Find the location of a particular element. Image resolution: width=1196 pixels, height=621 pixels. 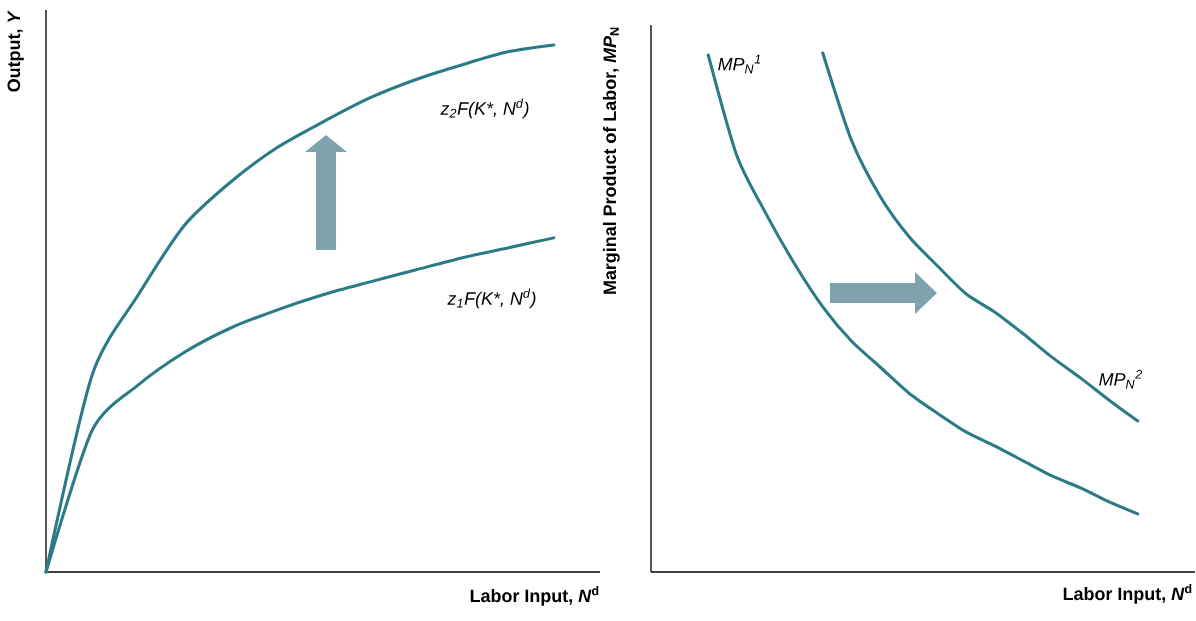

y-axis-title: Output, Y is located at coordinates (15, 51).